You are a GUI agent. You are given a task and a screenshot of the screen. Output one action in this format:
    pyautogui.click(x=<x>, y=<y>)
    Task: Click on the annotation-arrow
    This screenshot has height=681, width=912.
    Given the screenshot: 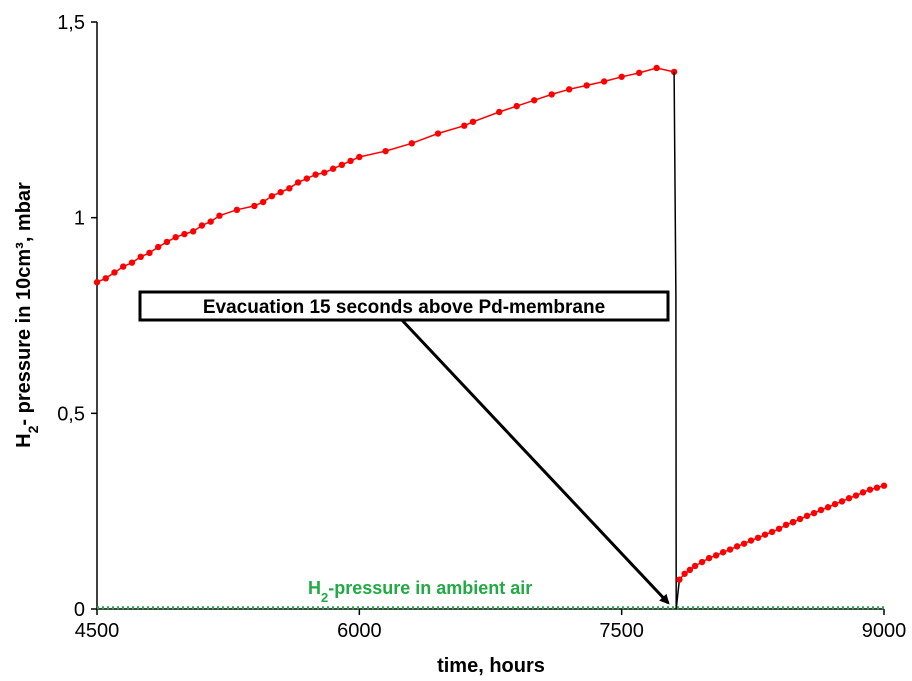 What is the action you would take?
    pyautogui.click(x=534, y=460)
    